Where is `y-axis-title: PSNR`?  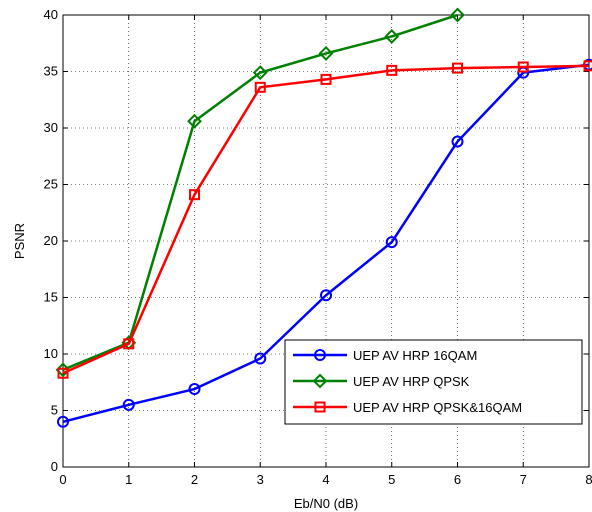 y-axis-title: PSNR is located at coordinates (19, 241).